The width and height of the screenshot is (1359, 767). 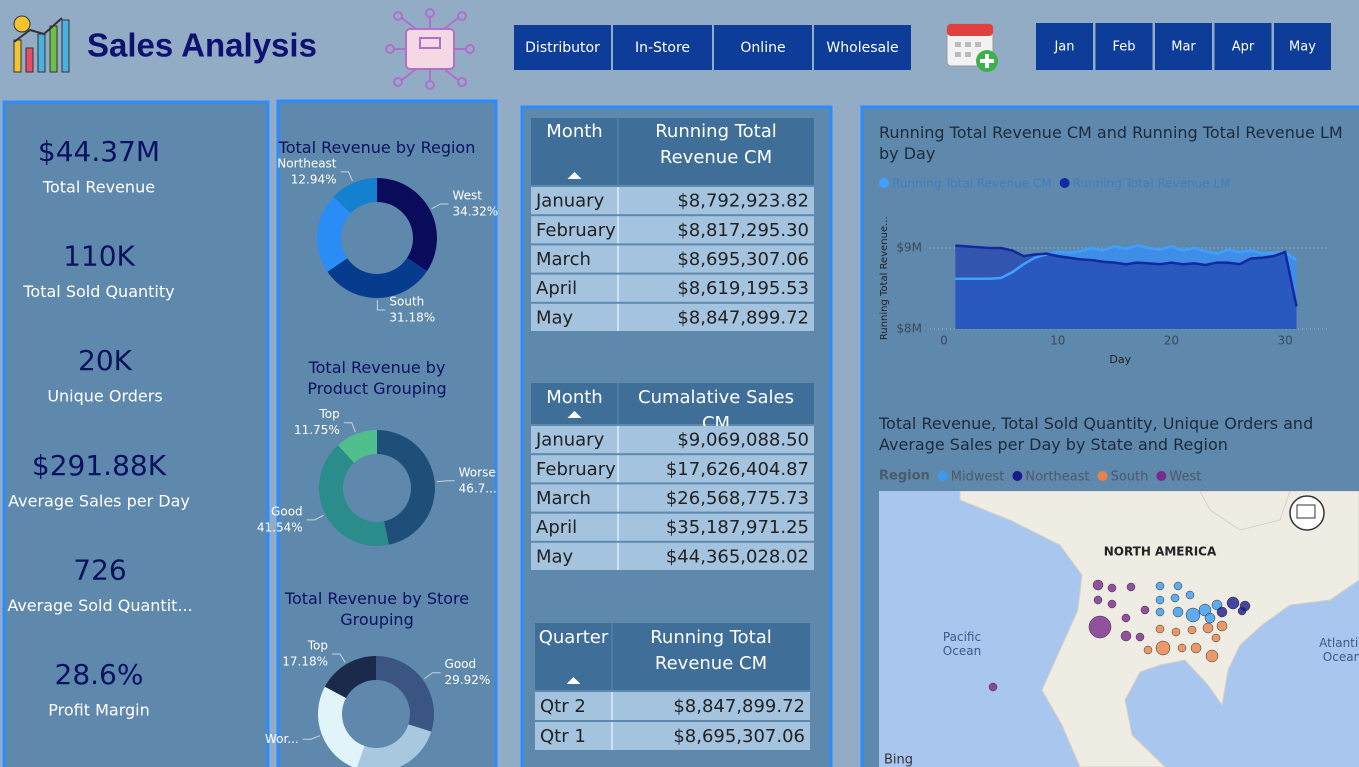 I want to click on slice-label: Northeast, so click(x=307, y=163).